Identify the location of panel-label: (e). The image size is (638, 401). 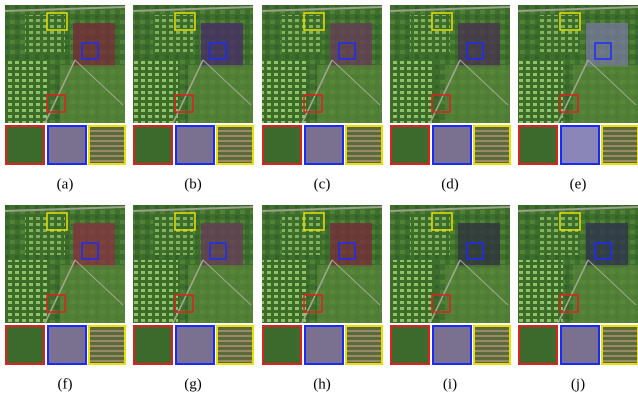
(578, 184).